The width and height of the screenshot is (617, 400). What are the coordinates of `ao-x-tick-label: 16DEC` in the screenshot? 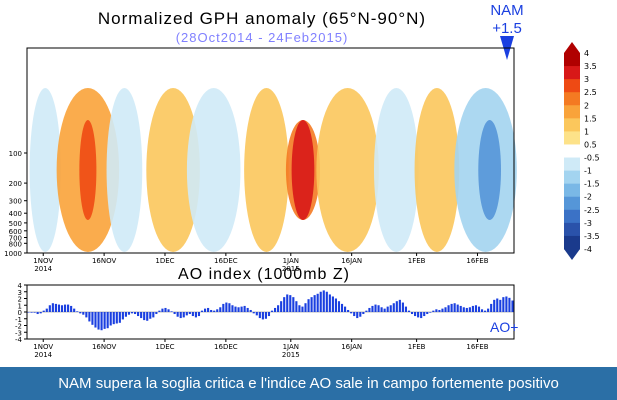 It's located at (226, 347).